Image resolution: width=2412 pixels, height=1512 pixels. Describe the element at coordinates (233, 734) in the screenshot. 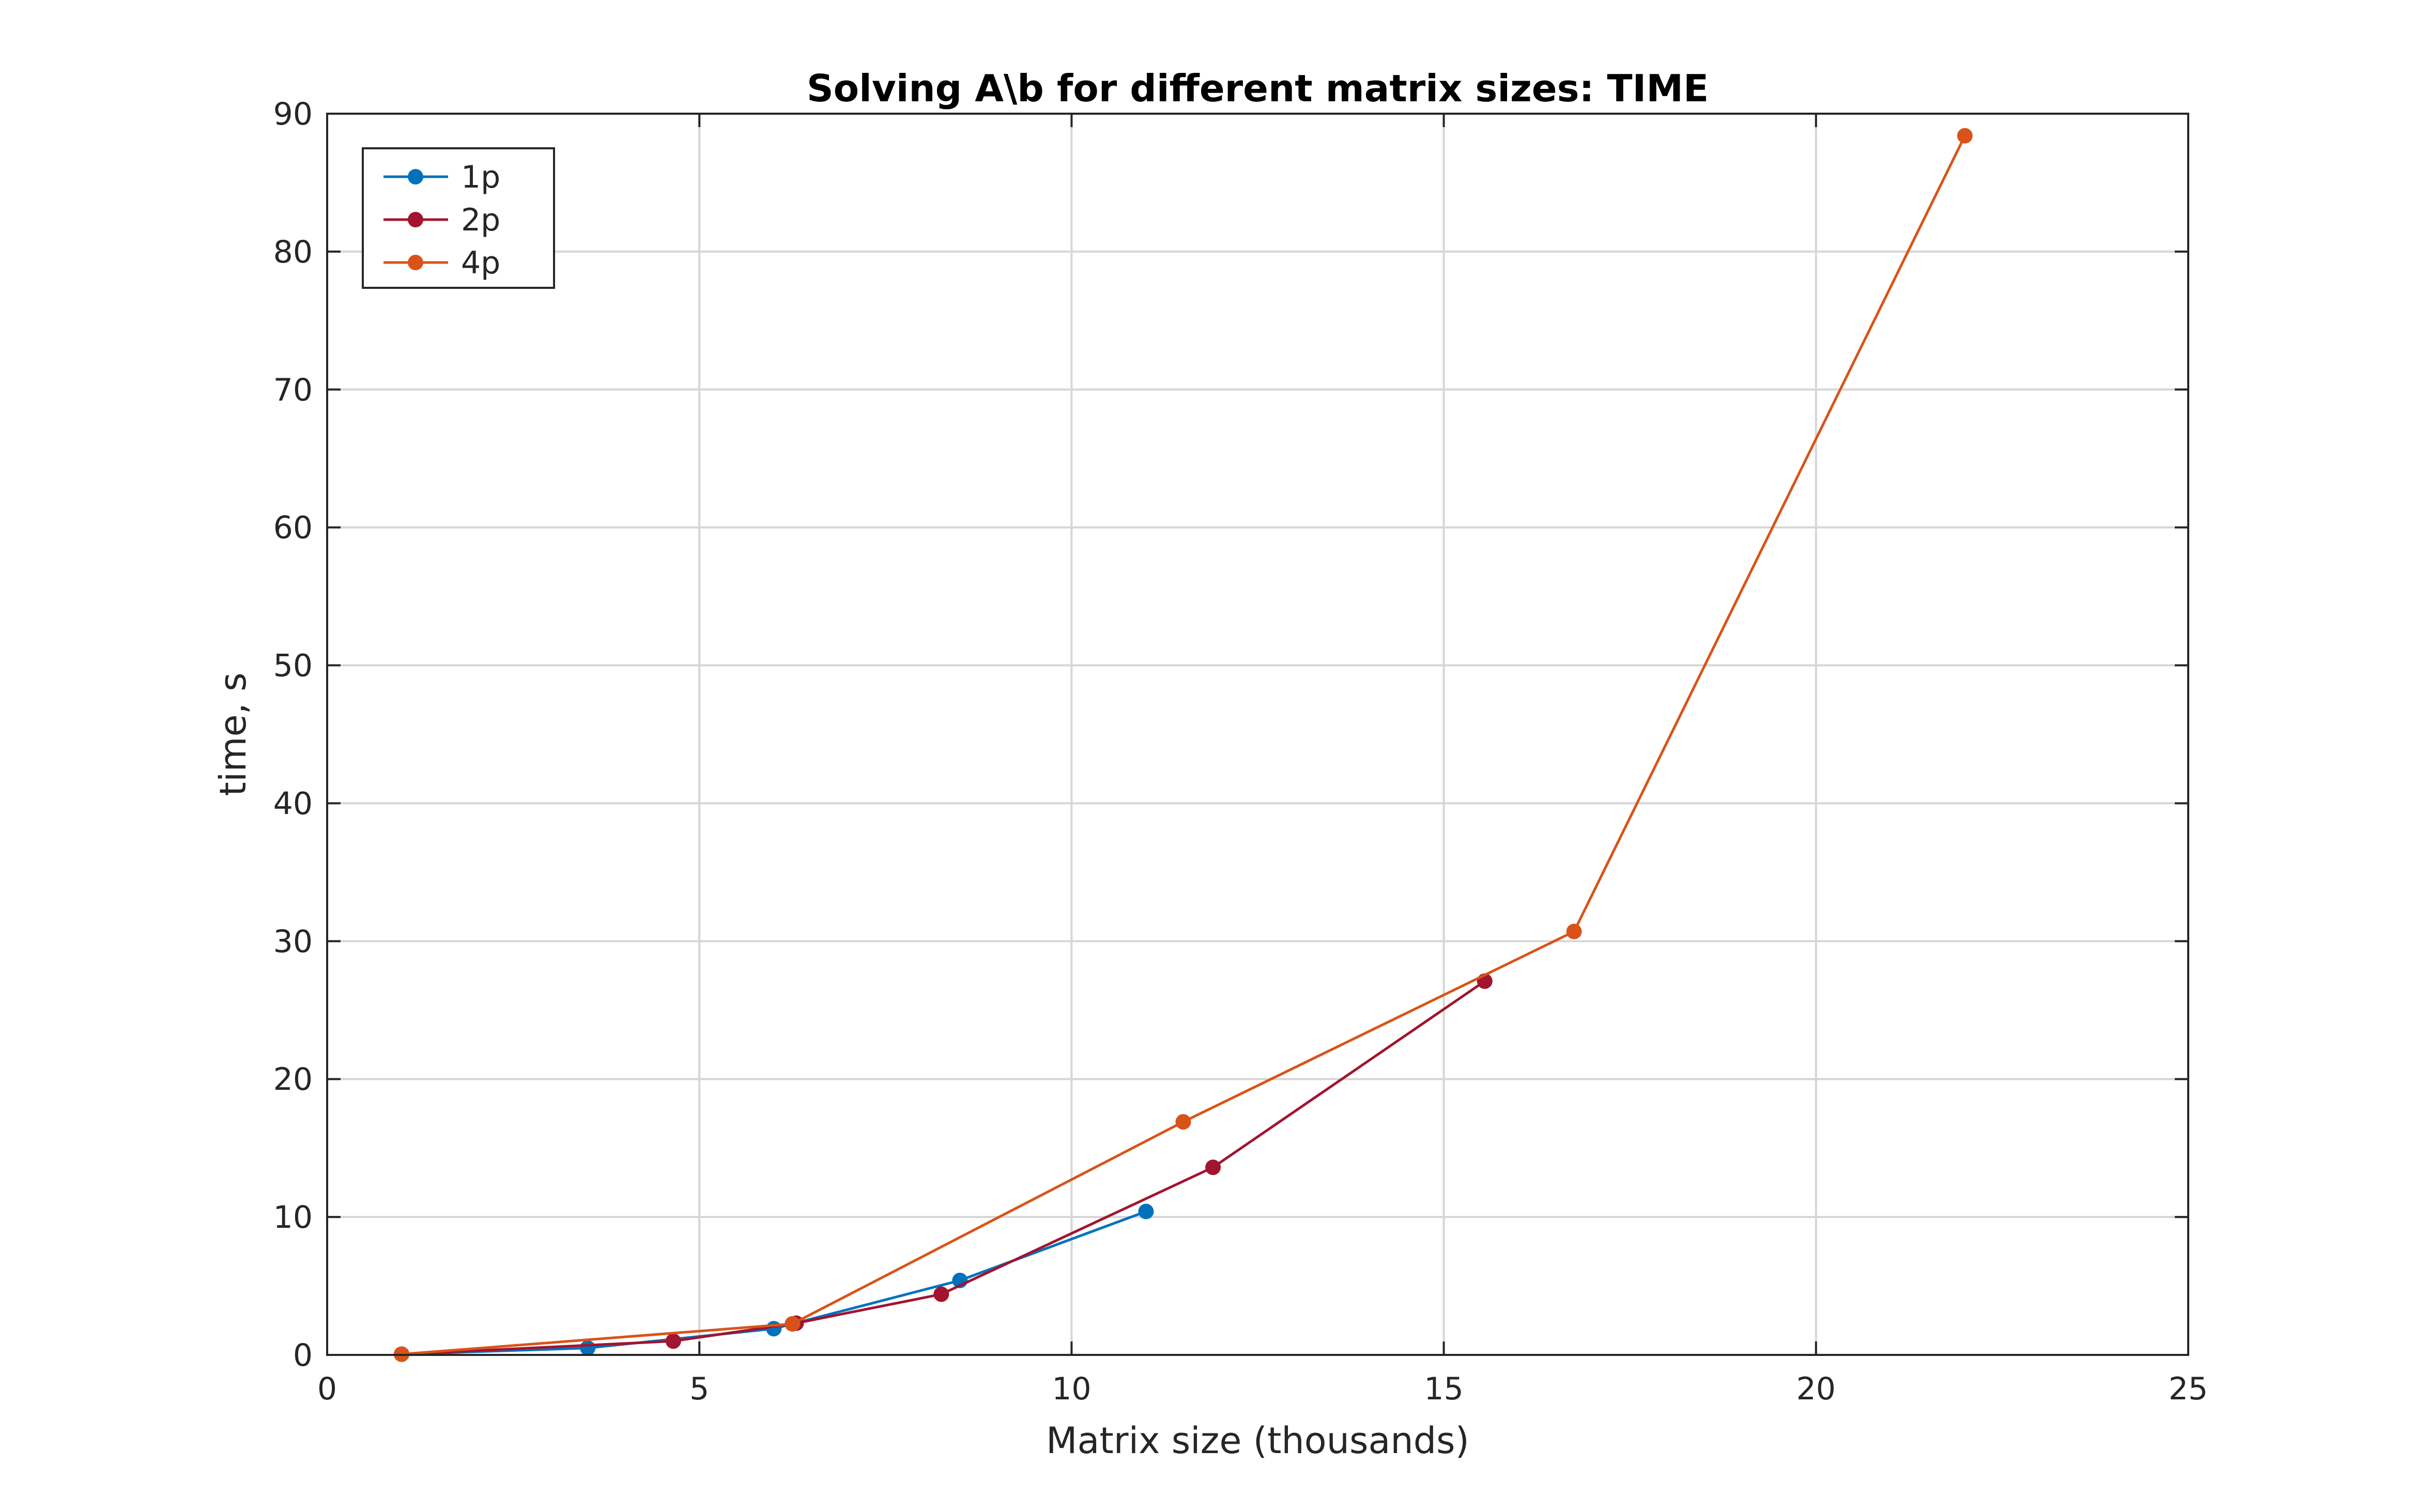

I see `y-axis-label: time, s` at that location.